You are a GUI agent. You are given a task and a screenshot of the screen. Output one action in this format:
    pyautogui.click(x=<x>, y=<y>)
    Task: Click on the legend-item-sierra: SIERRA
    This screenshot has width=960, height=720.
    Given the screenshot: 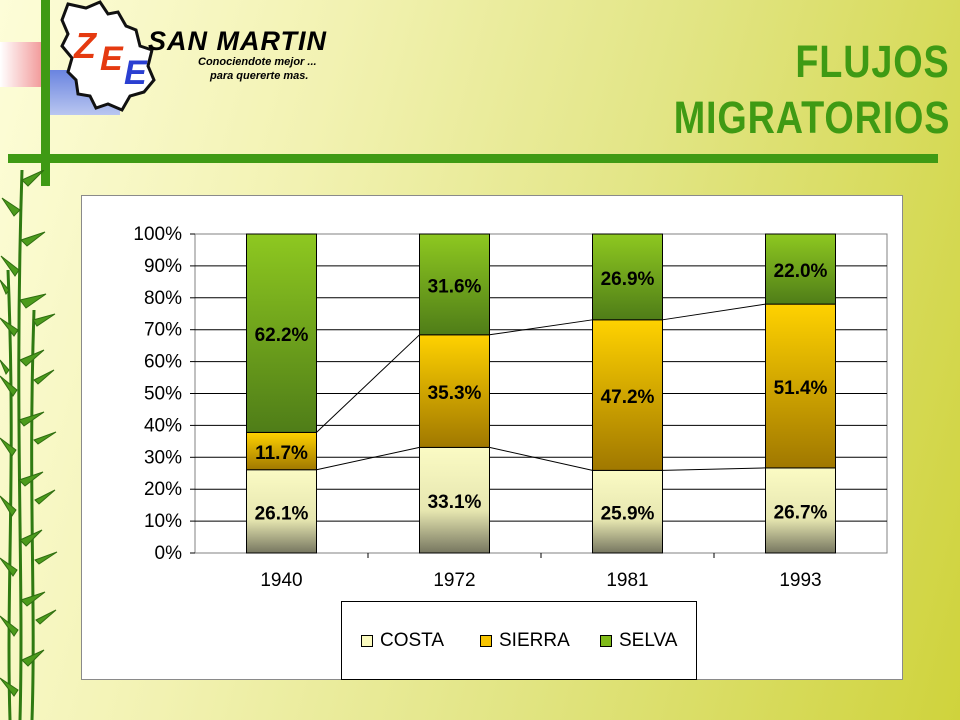 What is the action you would take?
    pyautogui.click(x=525, y=641)
    